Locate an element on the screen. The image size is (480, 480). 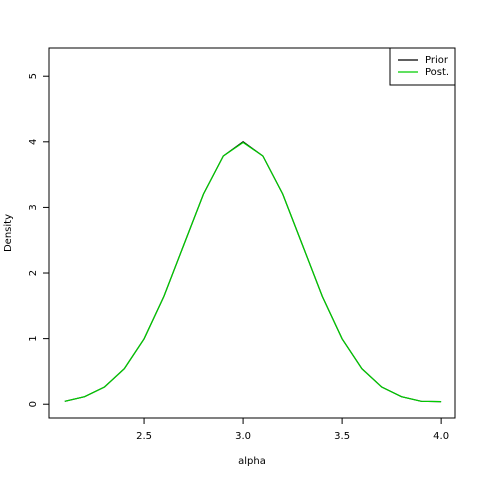
legend-box is located at coordinates (422, 66).